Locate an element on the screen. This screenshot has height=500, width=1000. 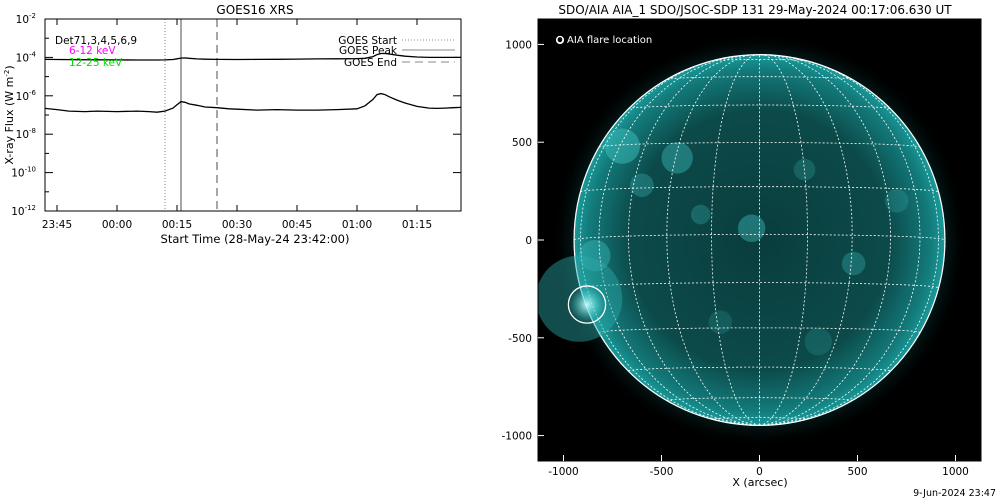
aia-flare-brightening is located at coordinates (587, 304).